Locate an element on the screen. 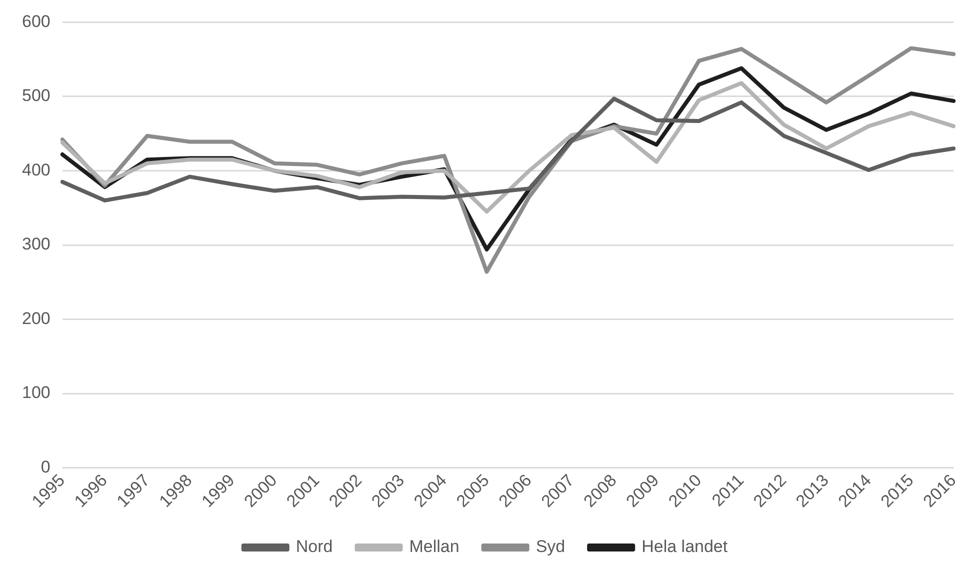 Image resolution: width=971 pixels, height=566 pixels. y-tick-label: 0 is located at coordinates (45, 467).